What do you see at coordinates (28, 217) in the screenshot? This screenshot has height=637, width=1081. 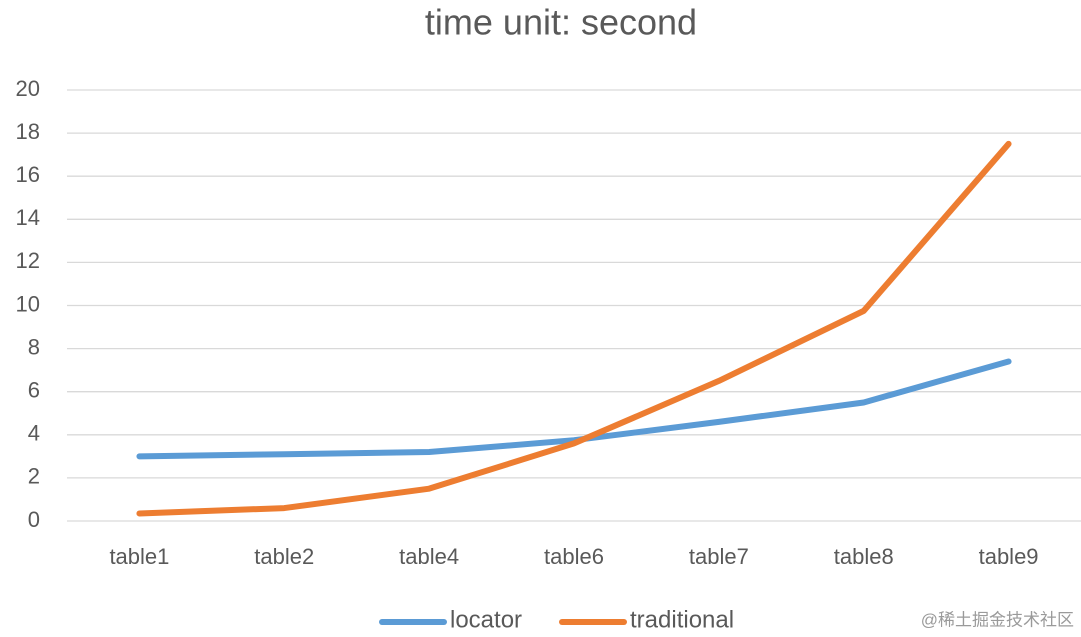 I see `y-tick-label: 14` at bounding box center [28, 217].